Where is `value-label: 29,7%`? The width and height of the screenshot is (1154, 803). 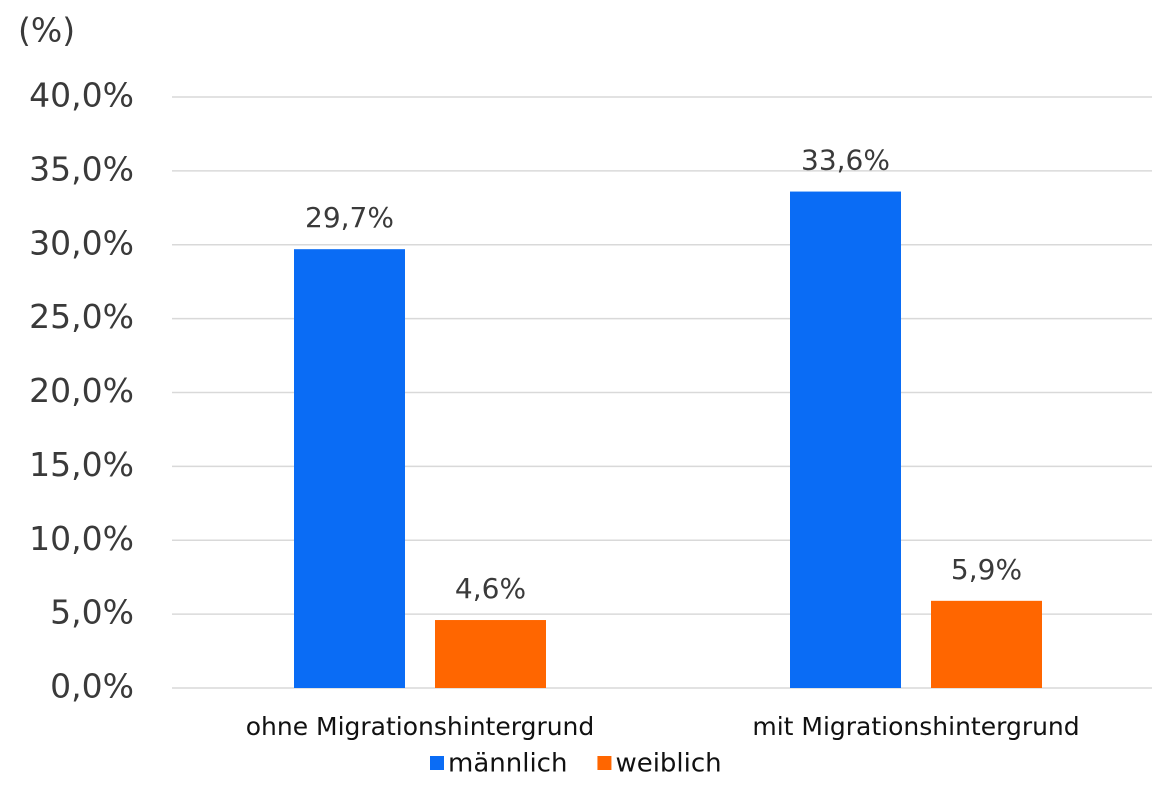 value-label: 29,7% is located at coordinates (349, 217).